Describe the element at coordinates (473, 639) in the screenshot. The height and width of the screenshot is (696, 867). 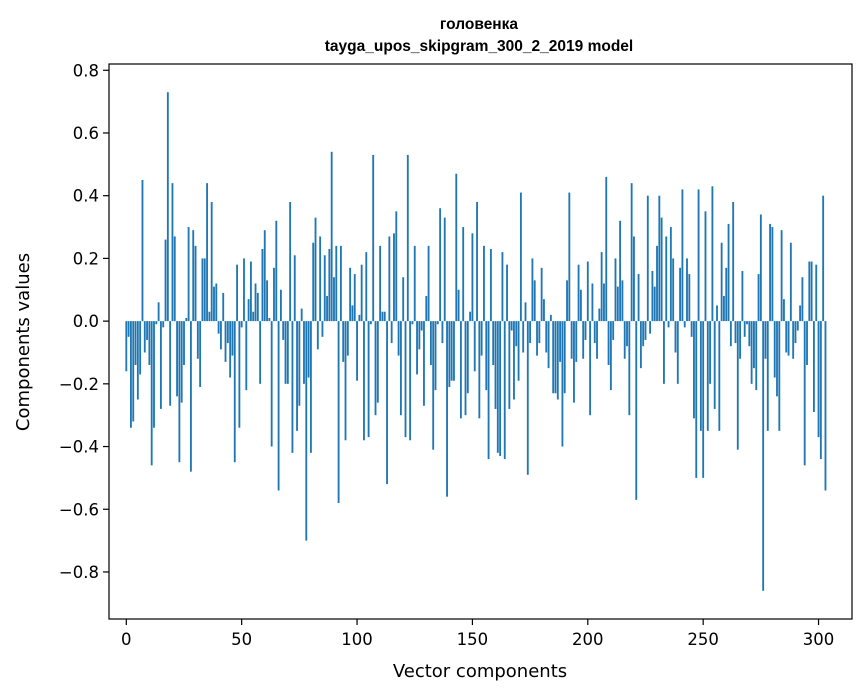
I see `x-tick-label: 150` at that location.